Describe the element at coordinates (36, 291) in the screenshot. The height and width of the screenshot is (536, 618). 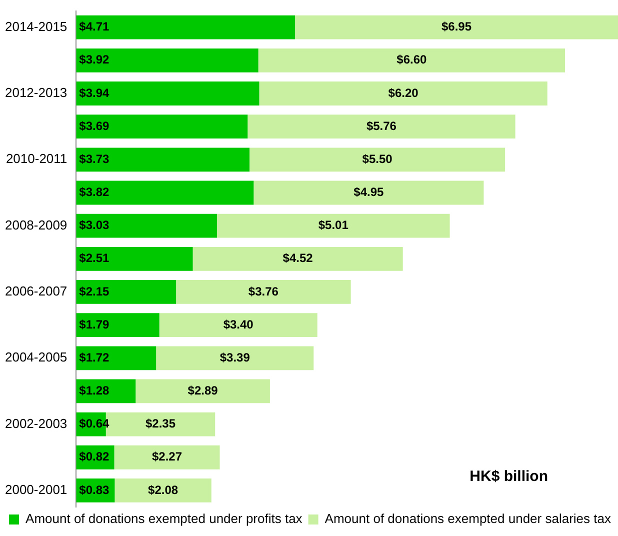
I see `y-tick-label: 2006-2007` at that location.